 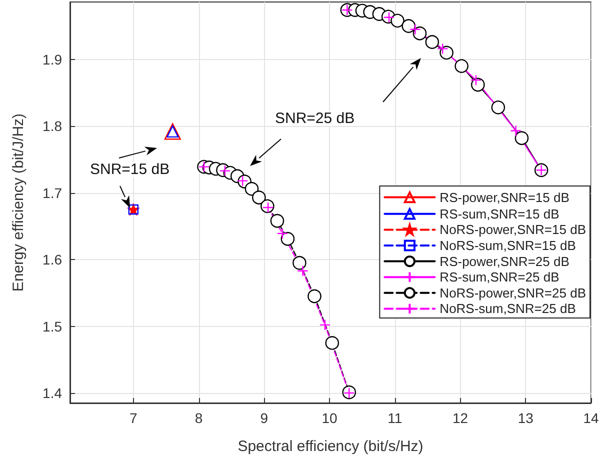 I want to click on legend-label: RS-power,SNR=25 dB, so click(x=505, y=261).